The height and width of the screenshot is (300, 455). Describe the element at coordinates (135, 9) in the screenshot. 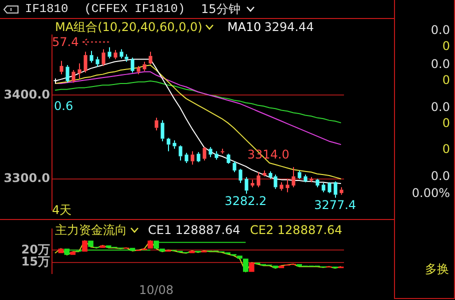

I see `chart-subtitle: (CFFEX IF1810)` at that location.